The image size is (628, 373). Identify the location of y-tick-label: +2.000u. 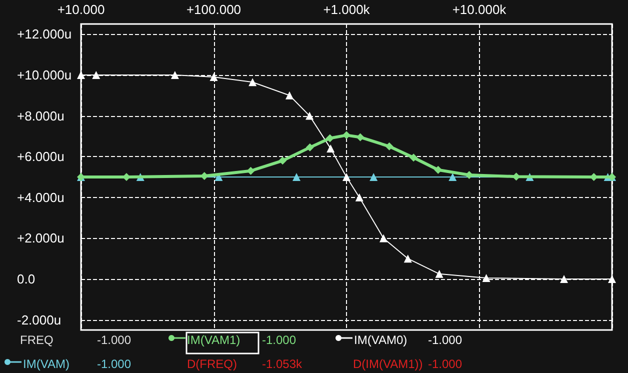
(40, 238).